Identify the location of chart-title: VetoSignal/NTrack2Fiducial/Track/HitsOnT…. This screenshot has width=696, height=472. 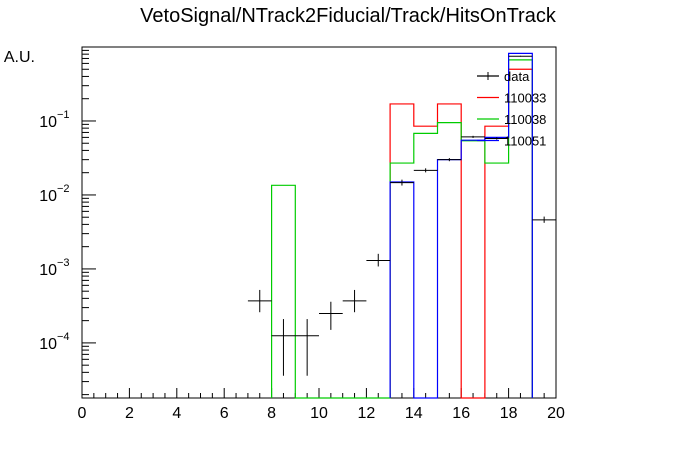
(348, 16).